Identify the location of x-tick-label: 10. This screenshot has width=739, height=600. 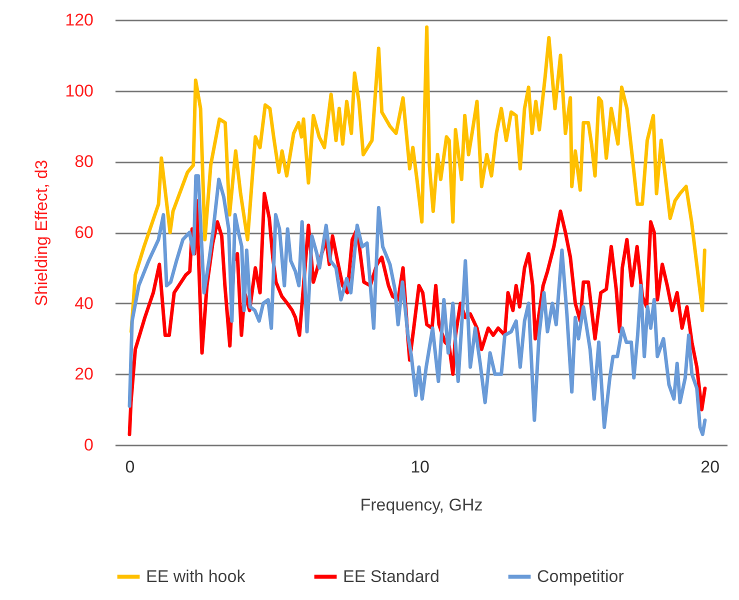
(420, 467).